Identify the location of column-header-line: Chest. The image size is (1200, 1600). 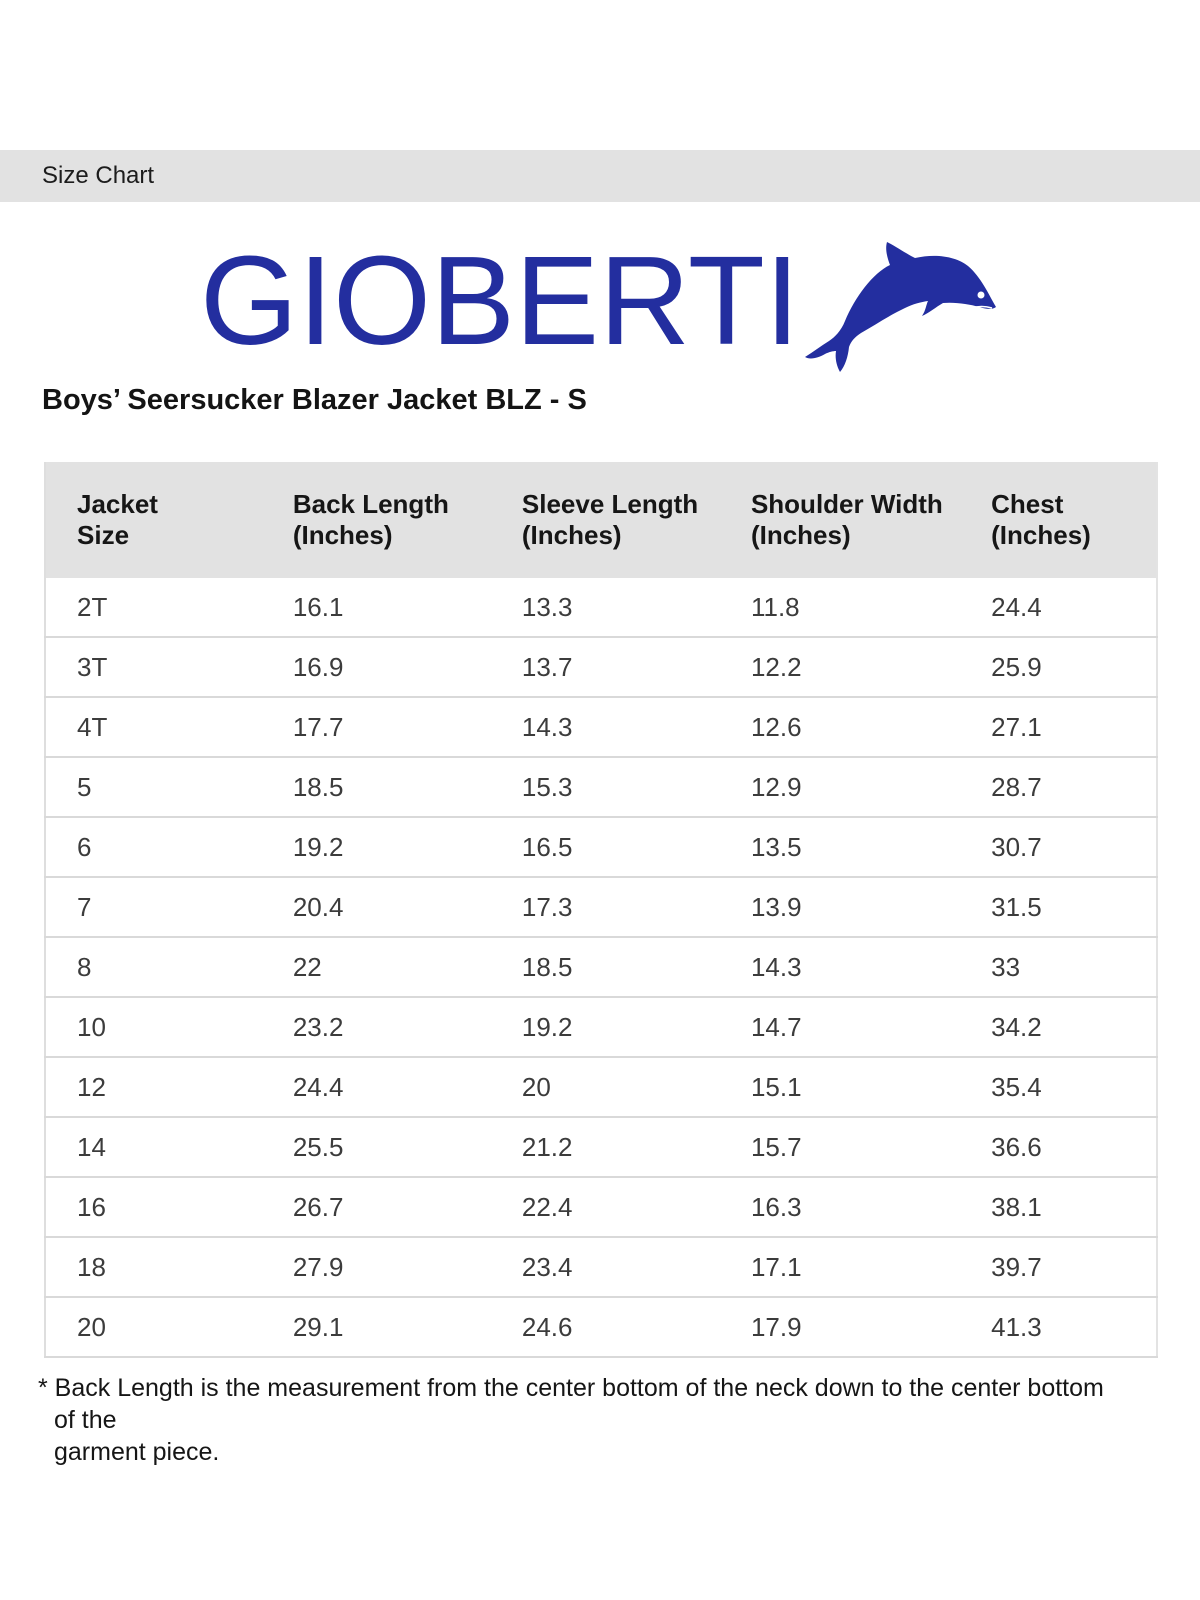
(1027, 504).